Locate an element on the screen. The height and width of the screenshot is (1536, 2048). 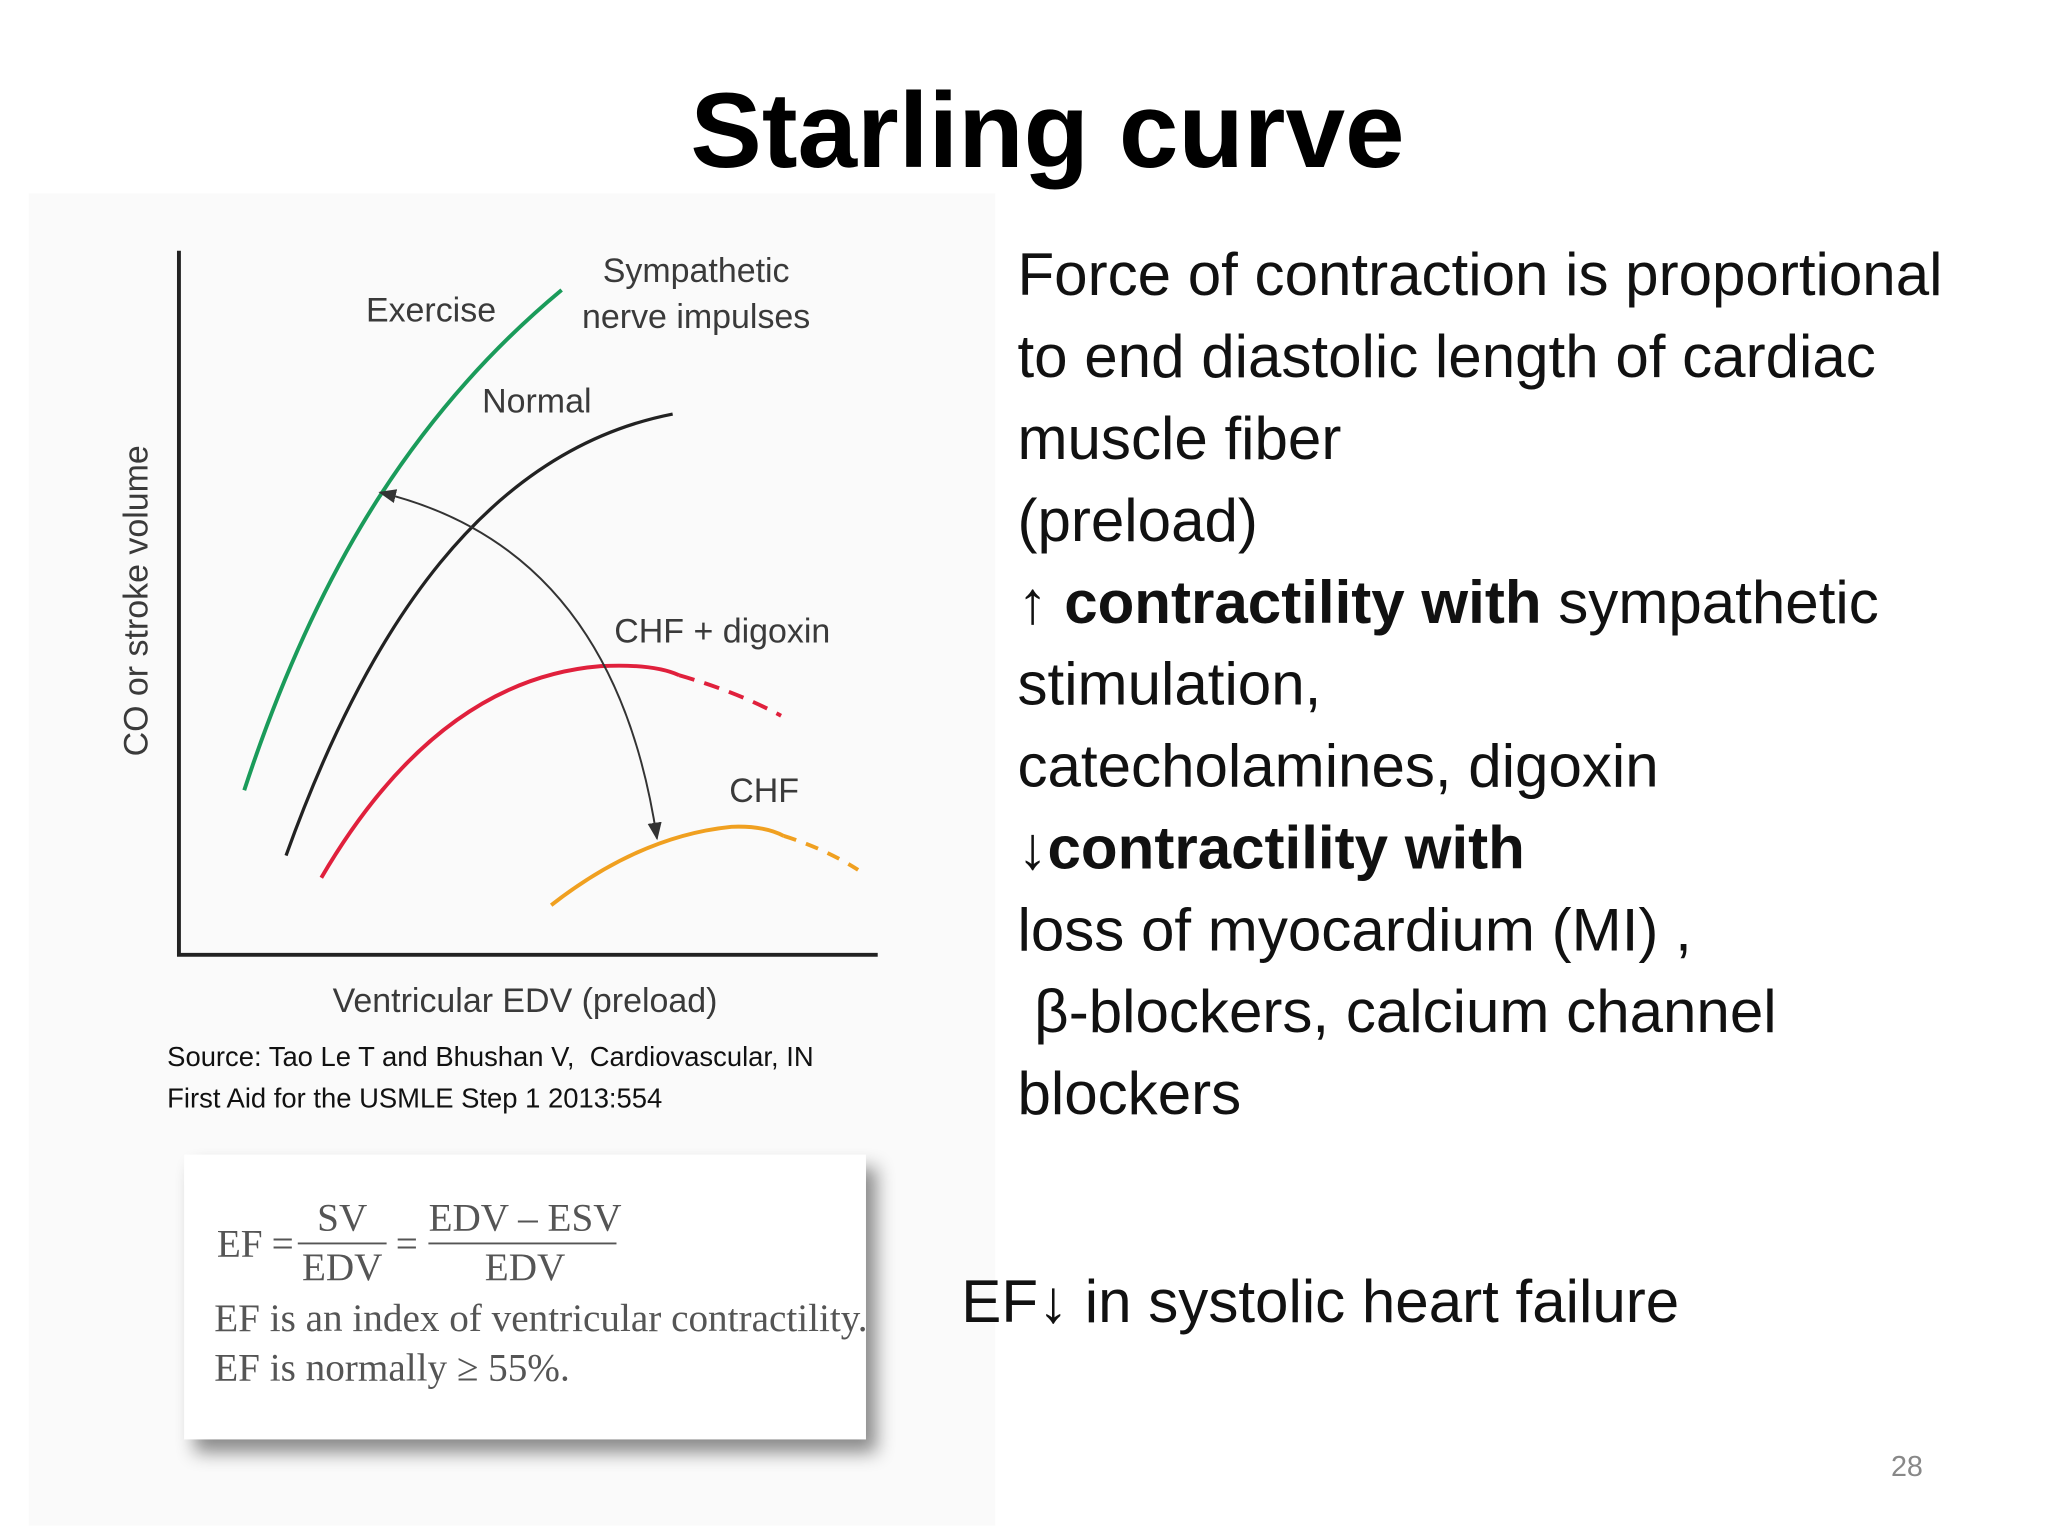
body-line: (preload) is located at coordinates (1137, 520).